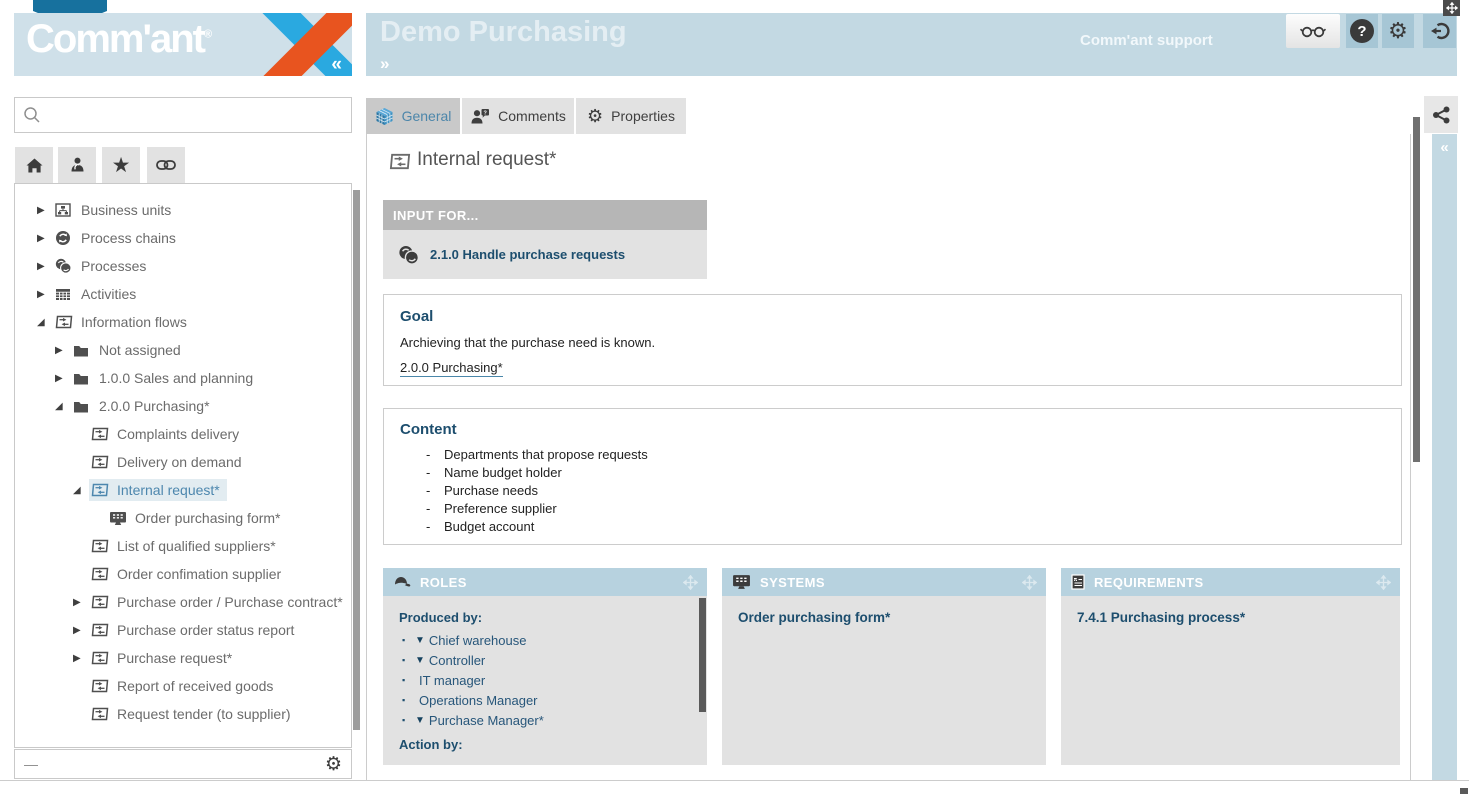 Image resolution: width=1469 pixels, height=795 pixels. I want to click on reading-view-button, so click(1313, 31).